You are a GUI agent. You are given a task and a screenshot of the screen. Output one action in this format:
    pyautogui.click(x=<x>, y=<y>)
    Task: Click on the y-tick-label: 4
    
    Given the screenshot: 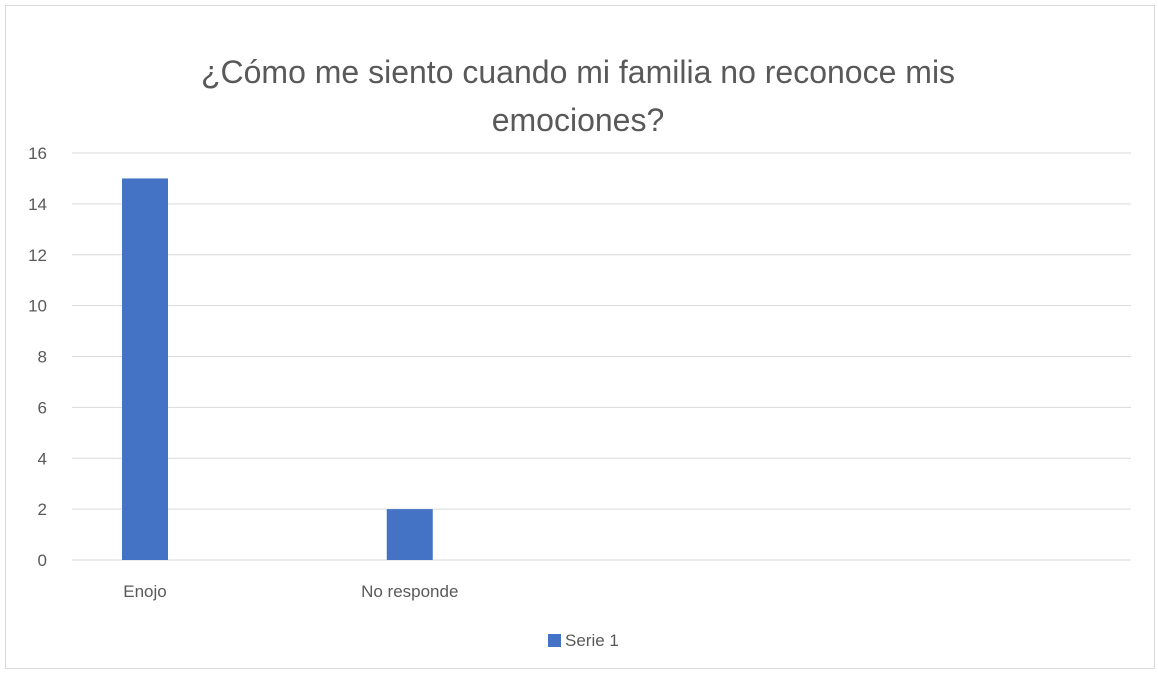 What is the action you would take?
    pyautogui.click(x=42, y=458)
    